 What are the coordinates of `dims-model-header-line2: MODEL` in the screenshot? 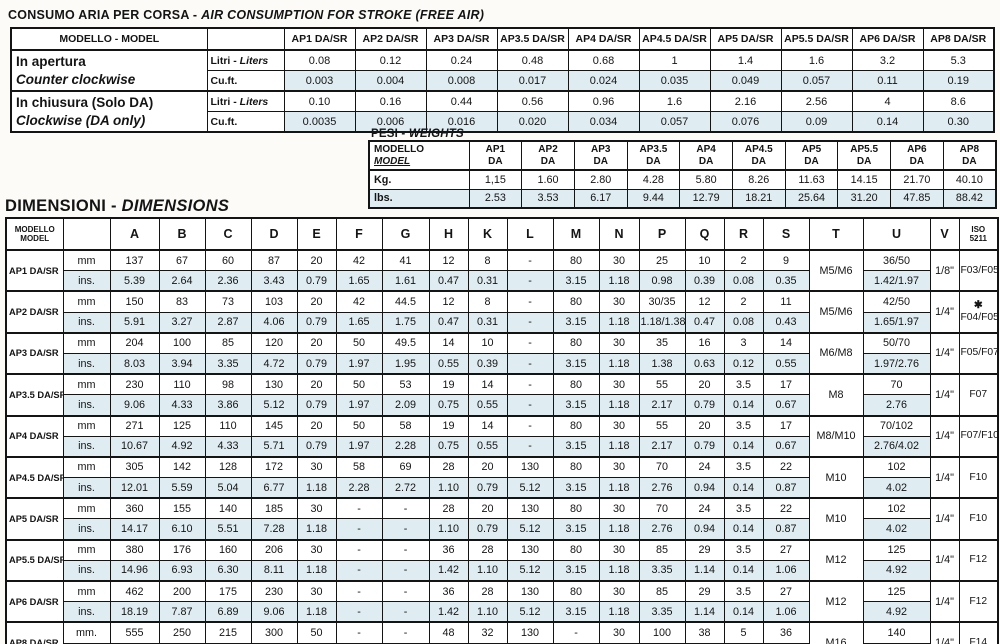 It's located at (35, 238).